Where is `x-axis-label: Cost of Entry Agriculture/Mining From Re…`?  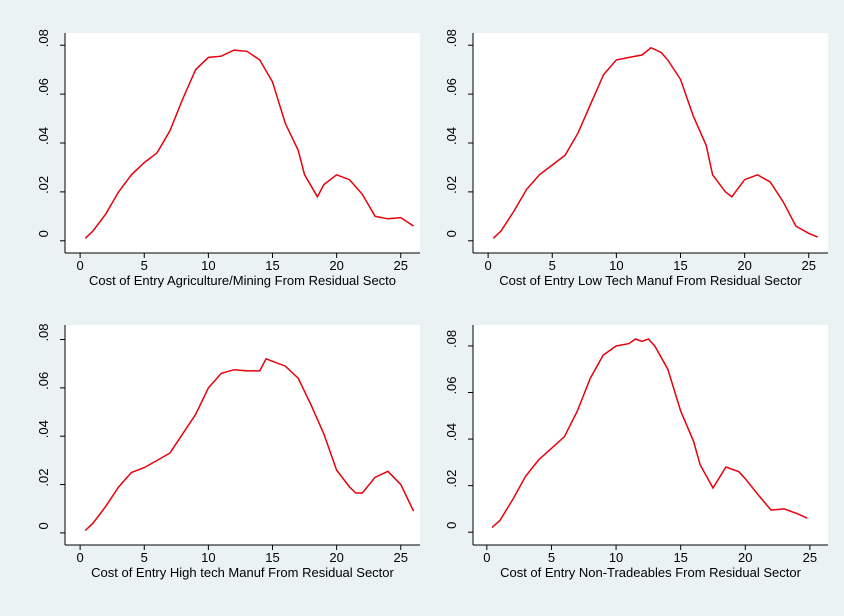
x-axis-label: Cost of Entry Agriculture/Mining From Re… is located at coordinates (242, 280).